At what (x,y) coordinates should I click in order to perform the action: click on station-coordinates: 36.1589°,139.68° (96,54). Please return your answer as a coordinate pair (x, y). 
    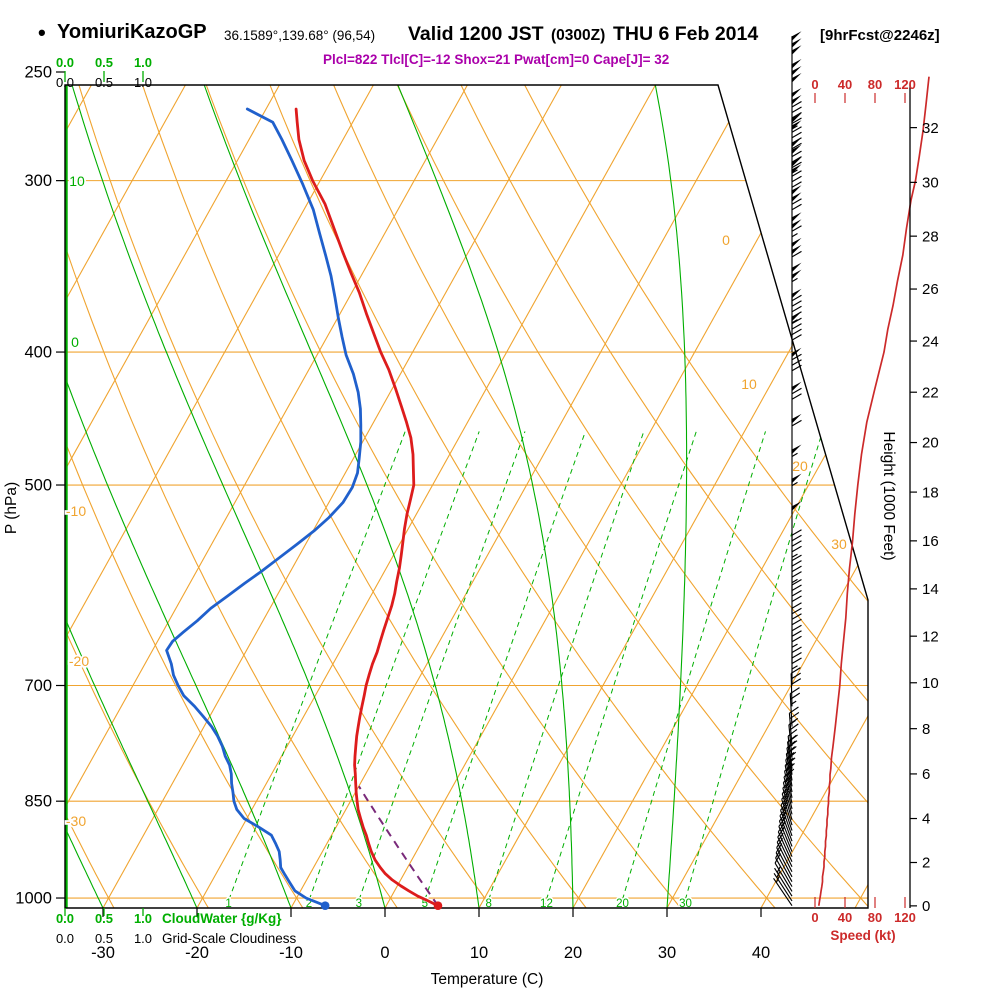
    Looking at the image, I should click on (300, 35).